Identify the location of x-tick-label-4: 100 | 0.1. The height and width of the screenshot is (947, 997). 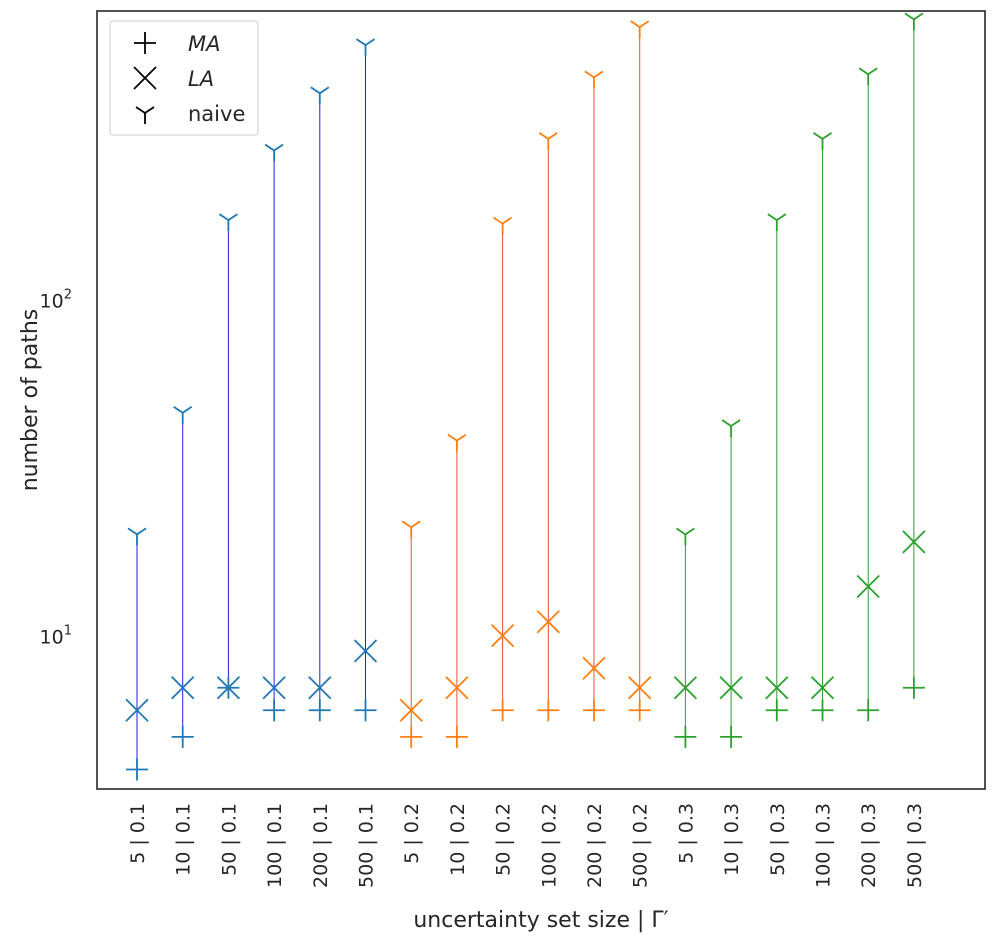
(275, 845).